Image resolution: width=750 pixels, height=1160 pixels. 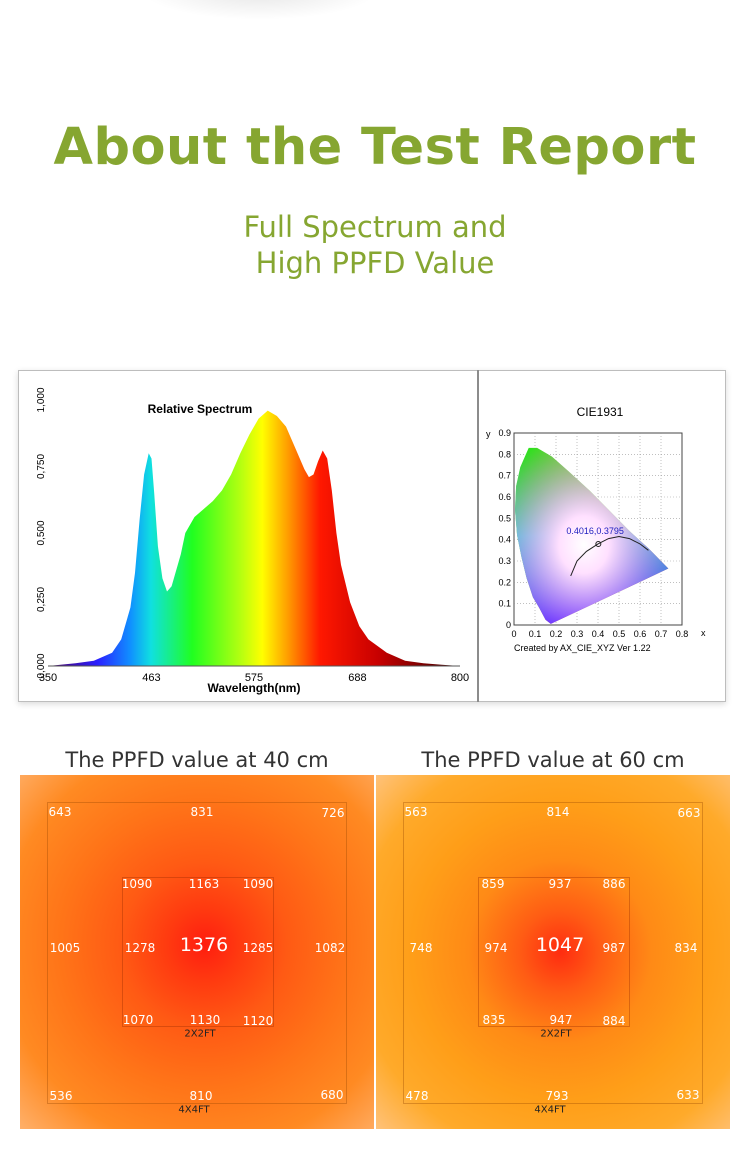 What do you see at coordinates (202, 812) in the screenshot?
I see `ppfd-outer-value: 831` at bounding box center [202, 812].